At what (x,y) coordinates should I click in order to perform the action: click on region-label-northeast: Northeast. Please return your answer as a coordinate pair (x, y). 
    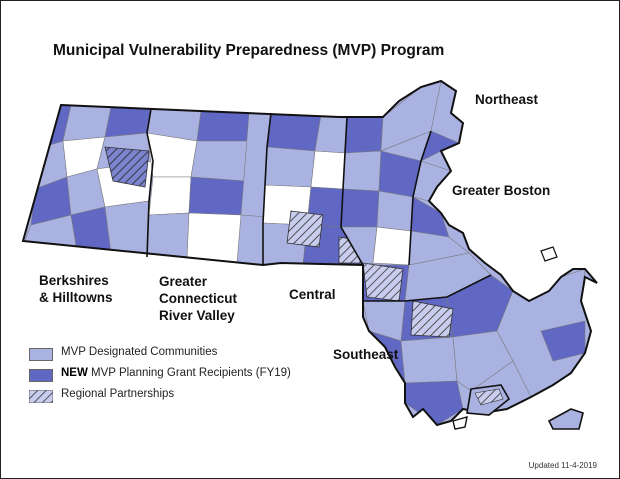
    Looking at the image, I should click on (506, 99).